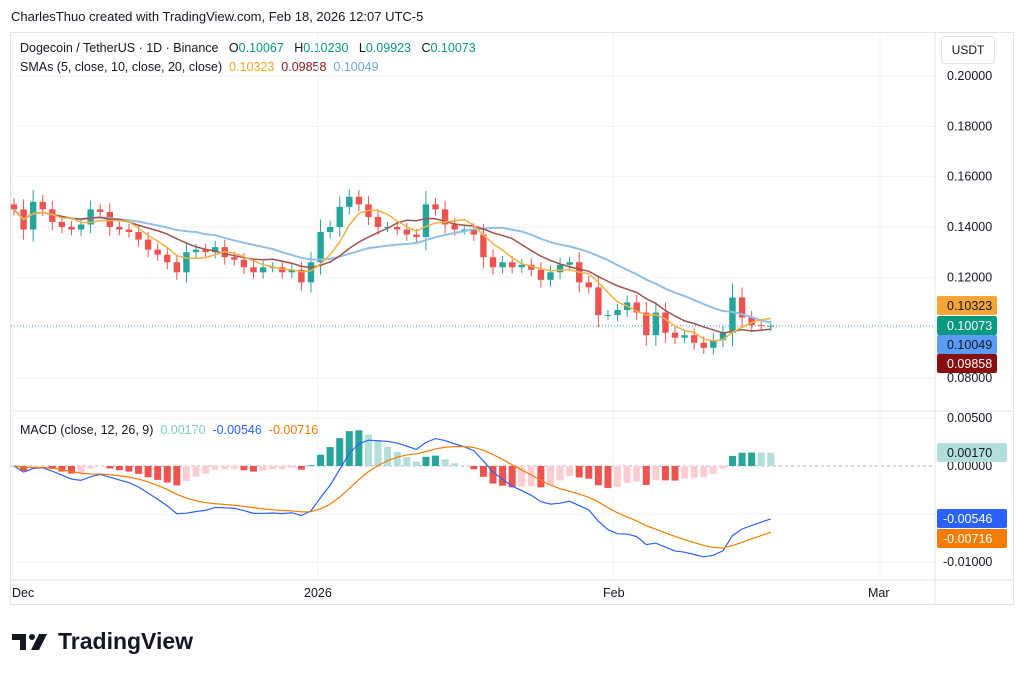 The height and width of the screenshot is (674, 1024). What do you see at coordinates (326, 48) in the screenshot?
I see `high-value: 0.10230` at bounding box center [326, 48].